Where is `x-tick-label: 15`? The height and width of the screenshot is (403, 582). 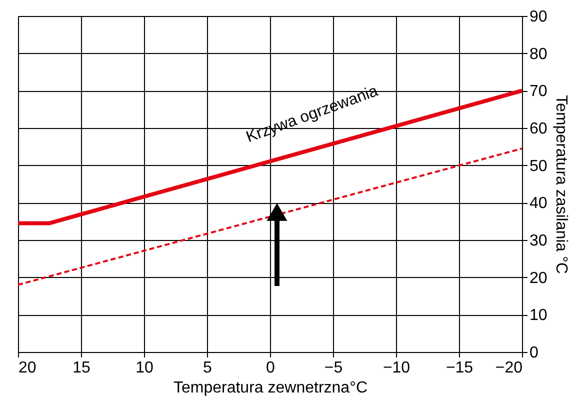
x-tick-label: 15 is located at coordinates (81, 368).